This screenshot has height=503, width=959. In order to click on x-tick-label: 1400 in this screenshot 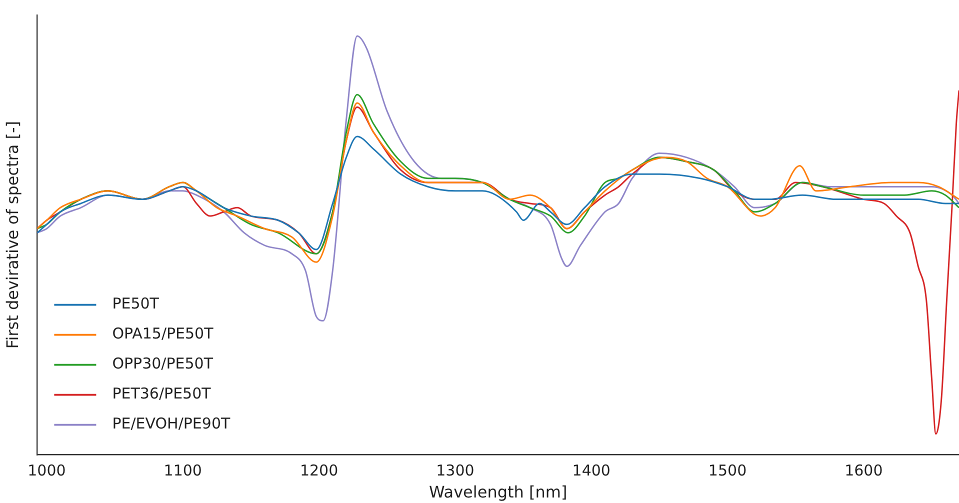, I will do `click(591, 471)`.